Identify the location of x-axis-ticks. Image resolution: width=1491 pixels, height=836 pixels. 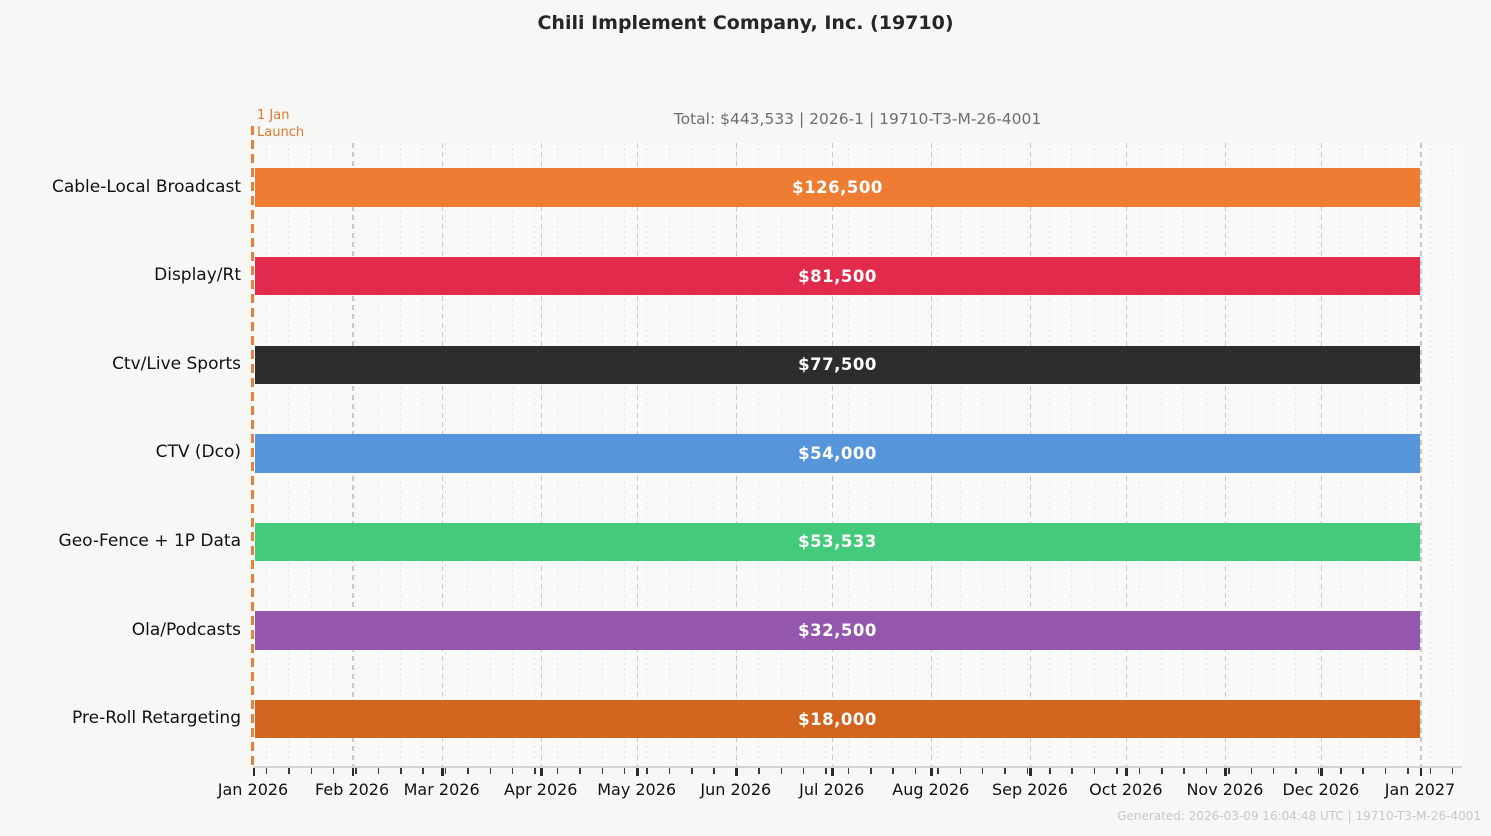
(857, 773).